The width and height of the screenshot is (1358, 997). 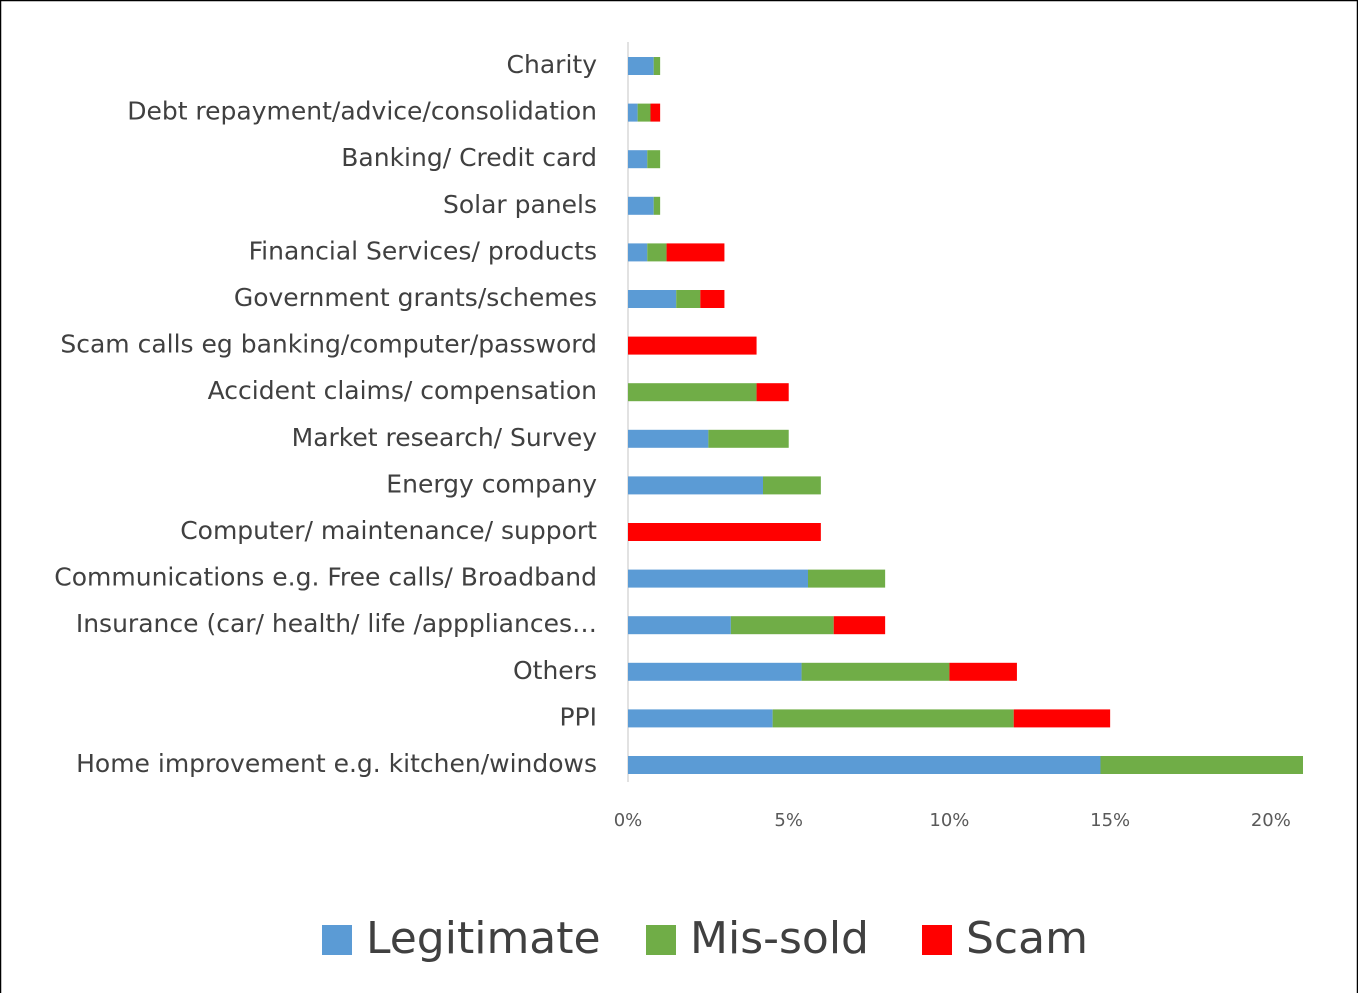 I want to click on y-tick-label: Energy company, so click(x=491, y=483).